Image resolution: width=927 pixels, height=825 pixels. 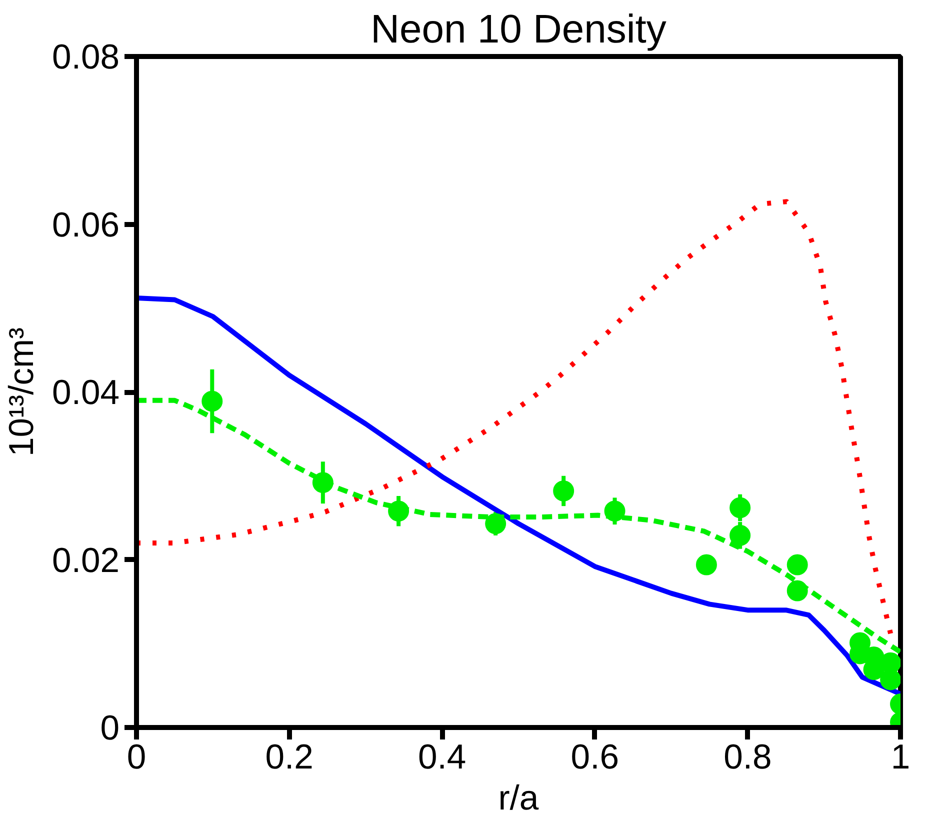 What do you see at coordinates (289, 757) in the screenshot?
I see `x-tick-label: 0.2` at bounding box center [289, 757].